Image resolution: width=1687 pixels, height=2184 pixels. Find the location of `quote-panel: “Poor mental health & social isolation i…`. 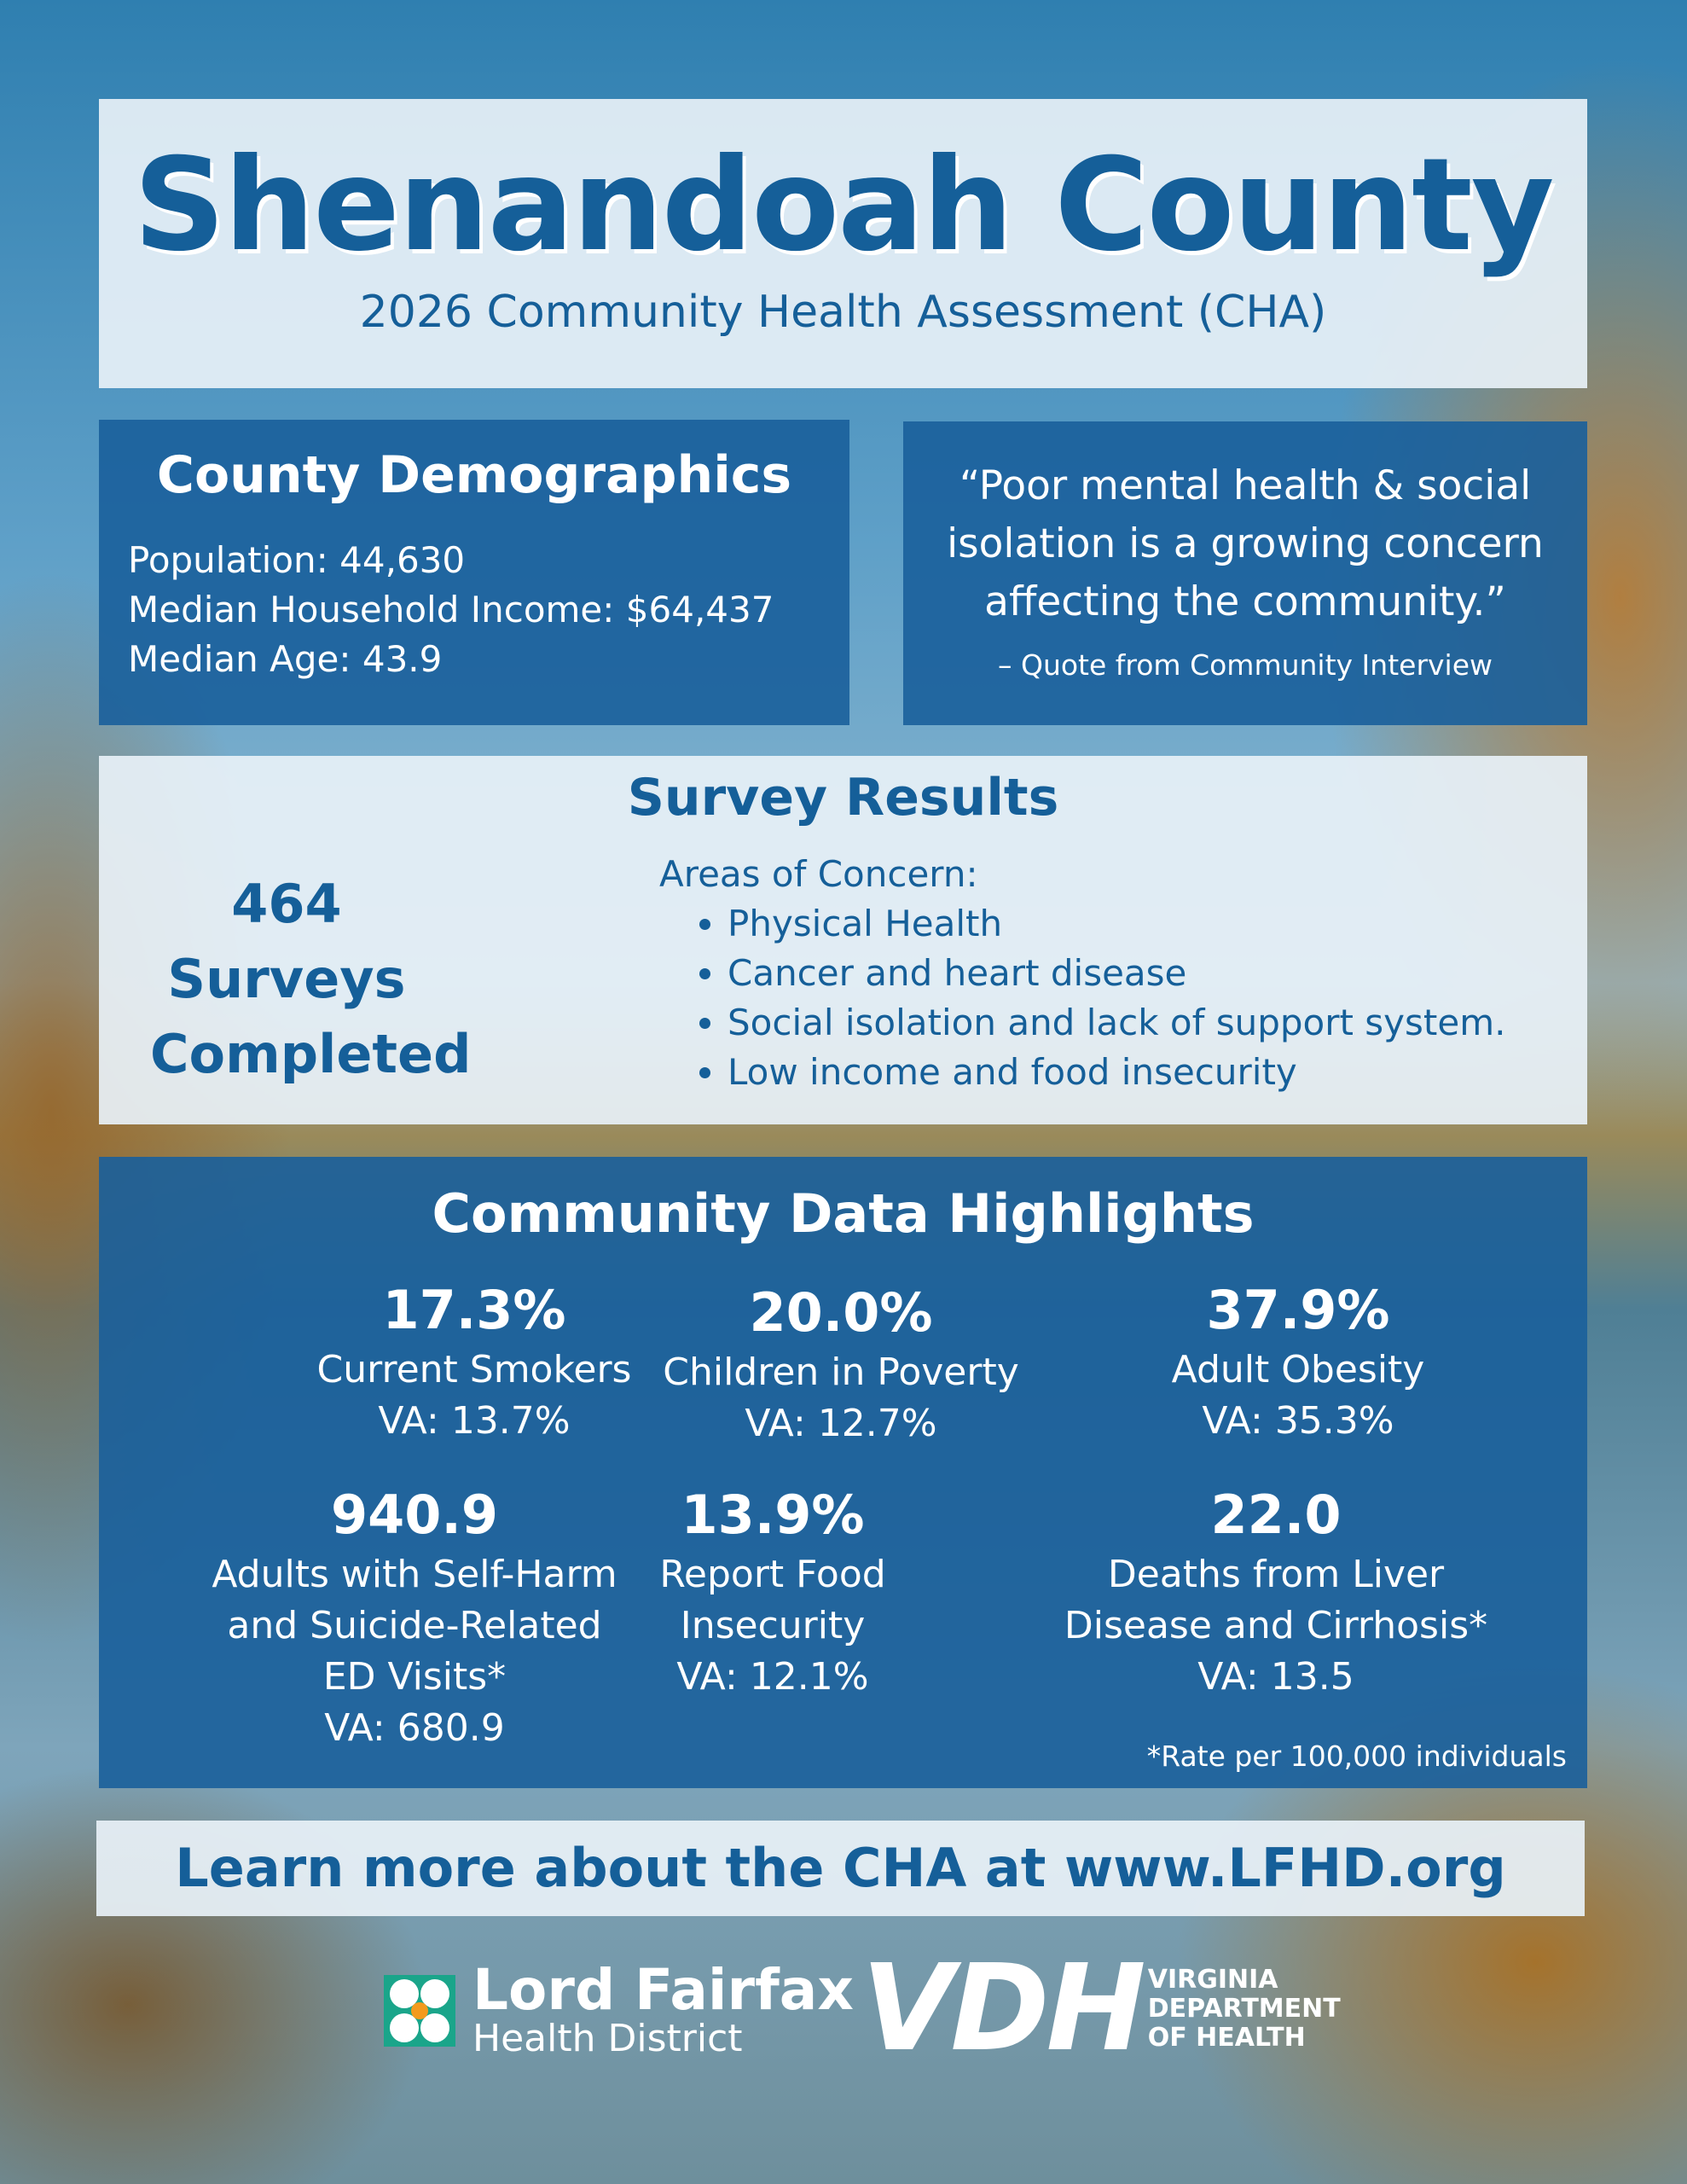

quote-panel: “Poor mental health & social isolation i… is located at coordinates (1245, 573).